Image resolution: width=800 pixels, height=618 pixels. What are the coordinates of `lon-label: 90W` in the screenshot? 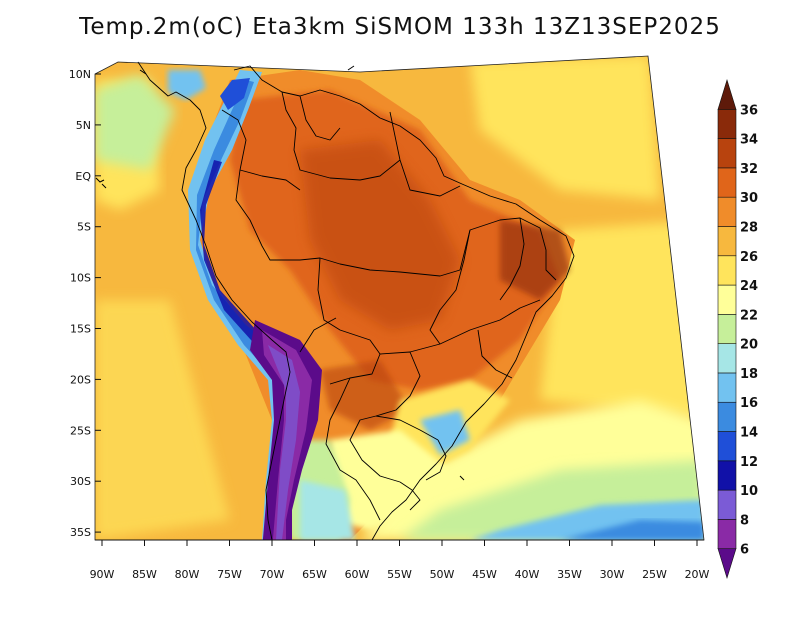 It's located at (102, 574).